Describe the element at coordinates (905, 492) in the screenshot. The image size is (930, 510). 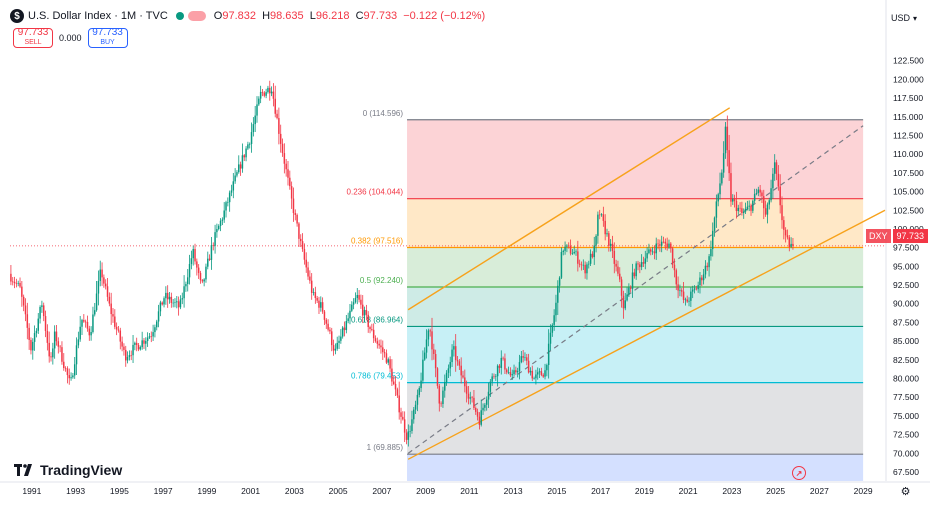
I see `settings-icon: ⚙` at that location.